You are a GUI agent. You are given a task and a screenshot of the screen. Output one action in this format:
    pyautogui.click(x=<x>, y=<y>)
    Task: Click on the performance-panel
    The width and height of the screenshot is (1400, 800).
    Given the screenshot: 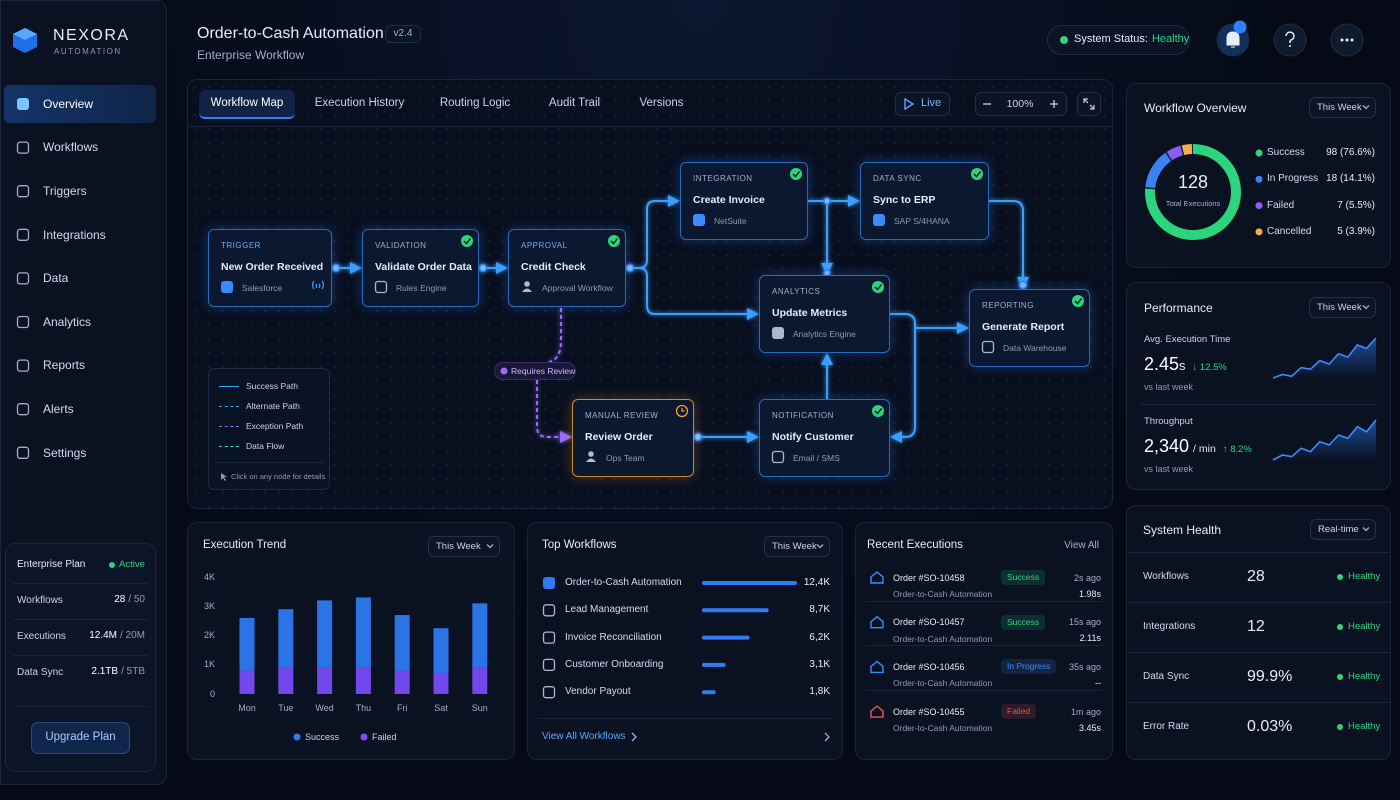 What is the action you would take?
    pyautogui.click(x=1258, y=386)
    